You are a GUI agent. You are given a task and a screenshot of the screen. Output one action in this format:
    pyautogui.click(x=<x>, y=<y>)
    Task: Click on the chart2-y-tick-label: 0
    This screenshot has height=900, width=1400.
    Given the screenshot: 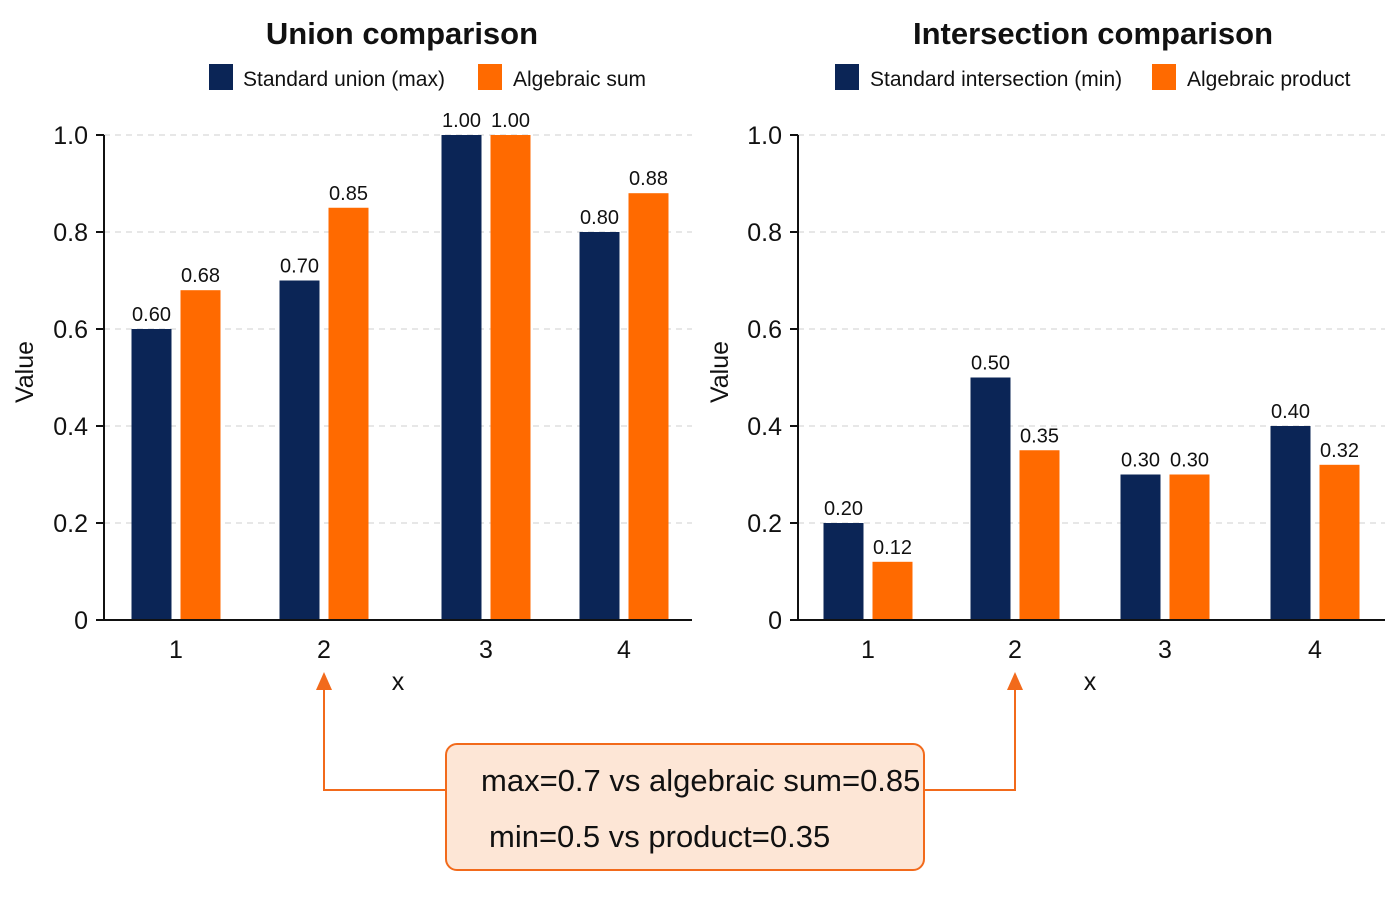 What is the action you would take?
    pyautogui.click(x=775, y=621)
    